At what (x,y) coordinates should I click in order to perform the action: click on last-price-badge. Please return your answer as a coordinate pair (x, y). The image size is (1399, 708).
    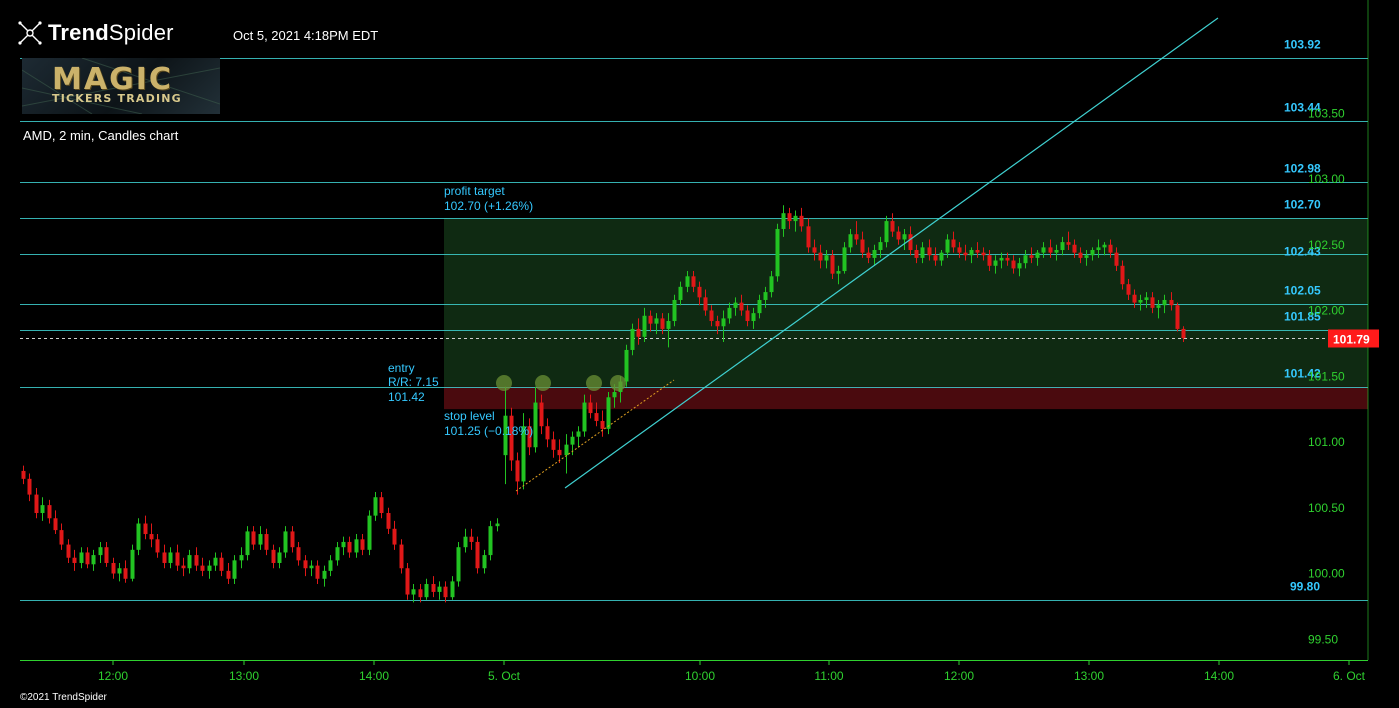
    Looking at the image, I should click on (1353, 338).